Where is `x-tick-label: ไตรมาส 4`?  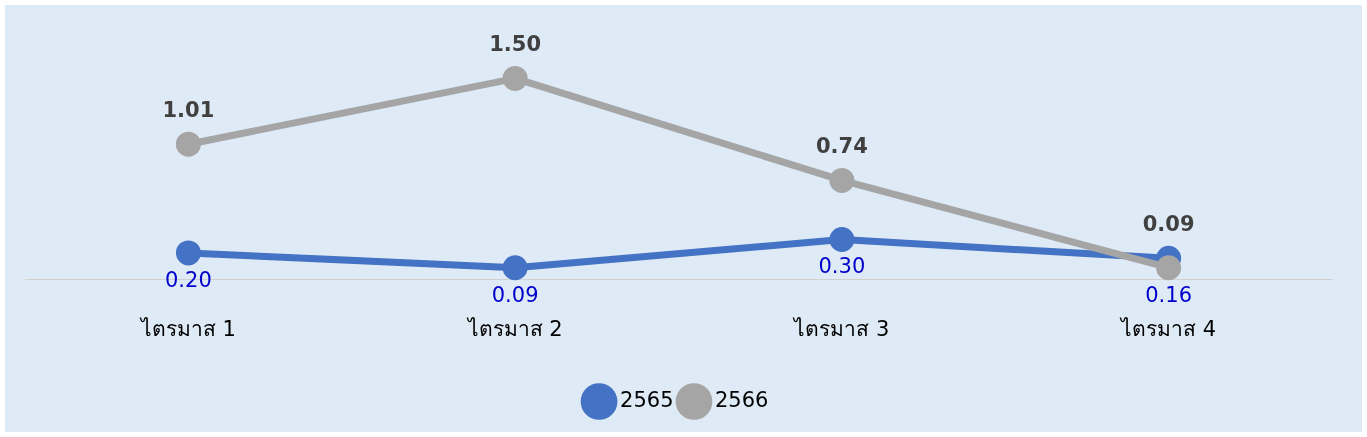 x-tick-label: ไตรมาส 4 is located at coordinates (1168, 328).